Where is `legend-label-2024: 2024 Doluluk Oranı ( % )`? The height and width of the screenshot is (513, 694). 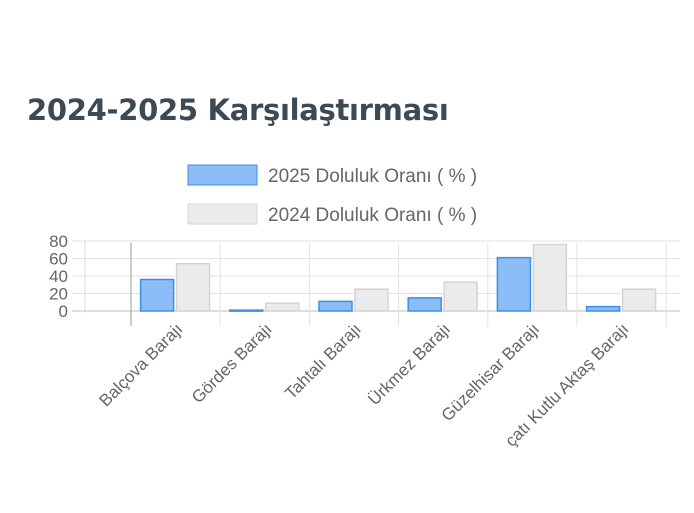
legend-label-2024: 2024 Doluluk Oranı ( % ) is located at coordinates (372, 215).